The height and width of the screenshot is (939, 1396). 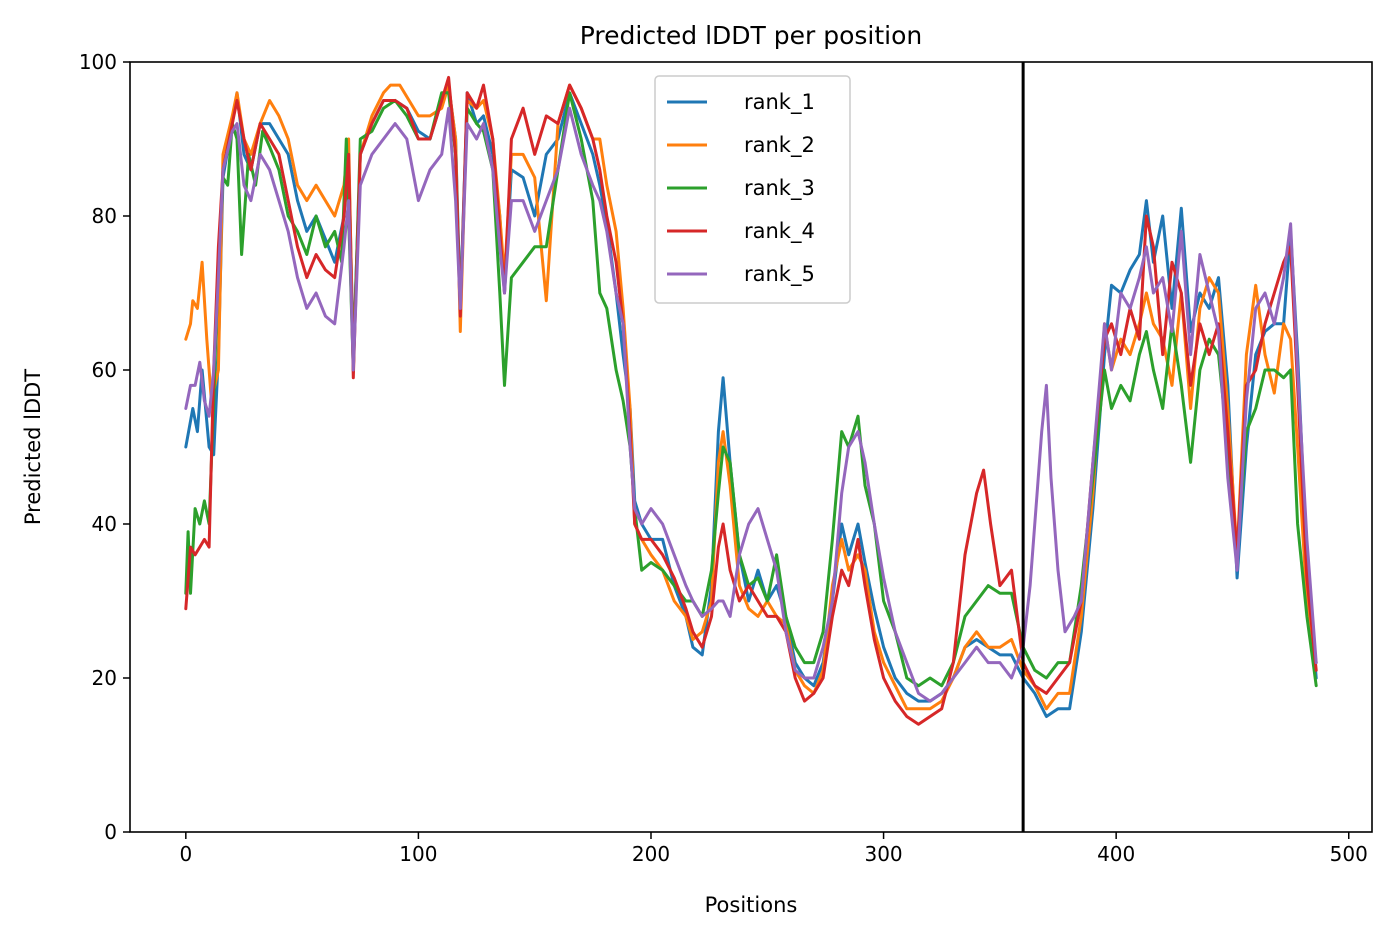 What do you see at coordinates (104, 447) in the screenshot?
I see `y-axis: 0 20 40 60 80 100` at bounding box center [104, 447].